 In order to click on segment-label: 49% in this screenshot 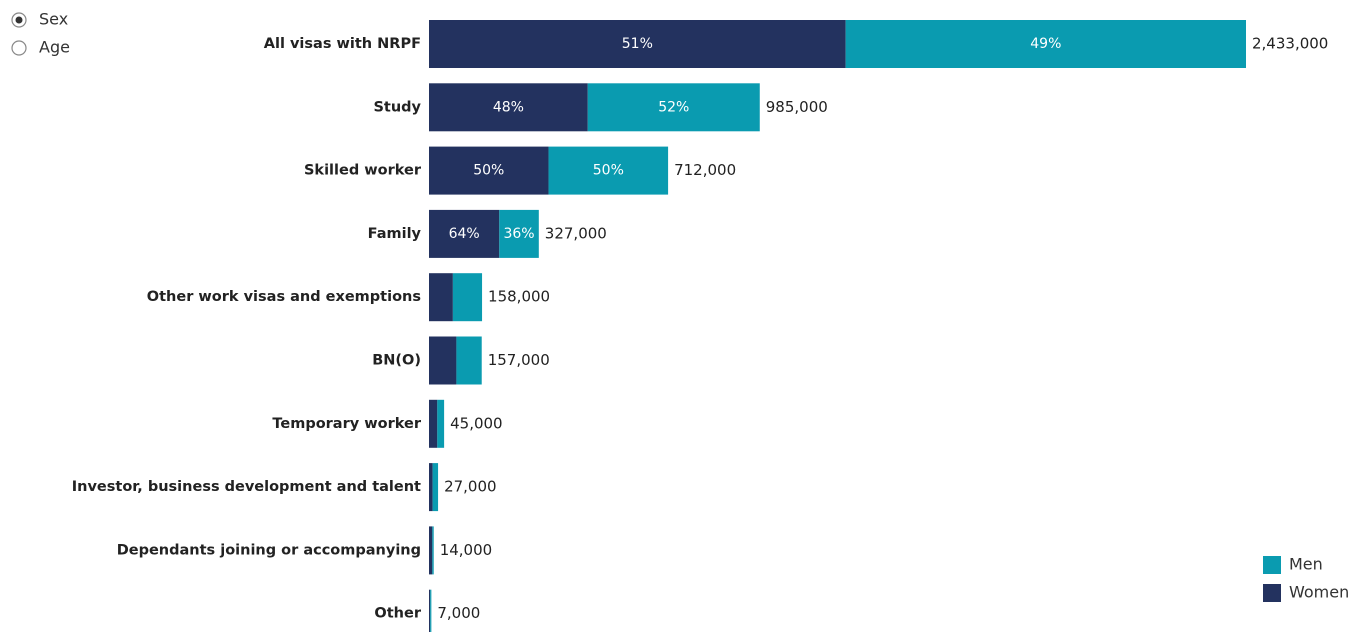, I will do `click(1045, 44)`.